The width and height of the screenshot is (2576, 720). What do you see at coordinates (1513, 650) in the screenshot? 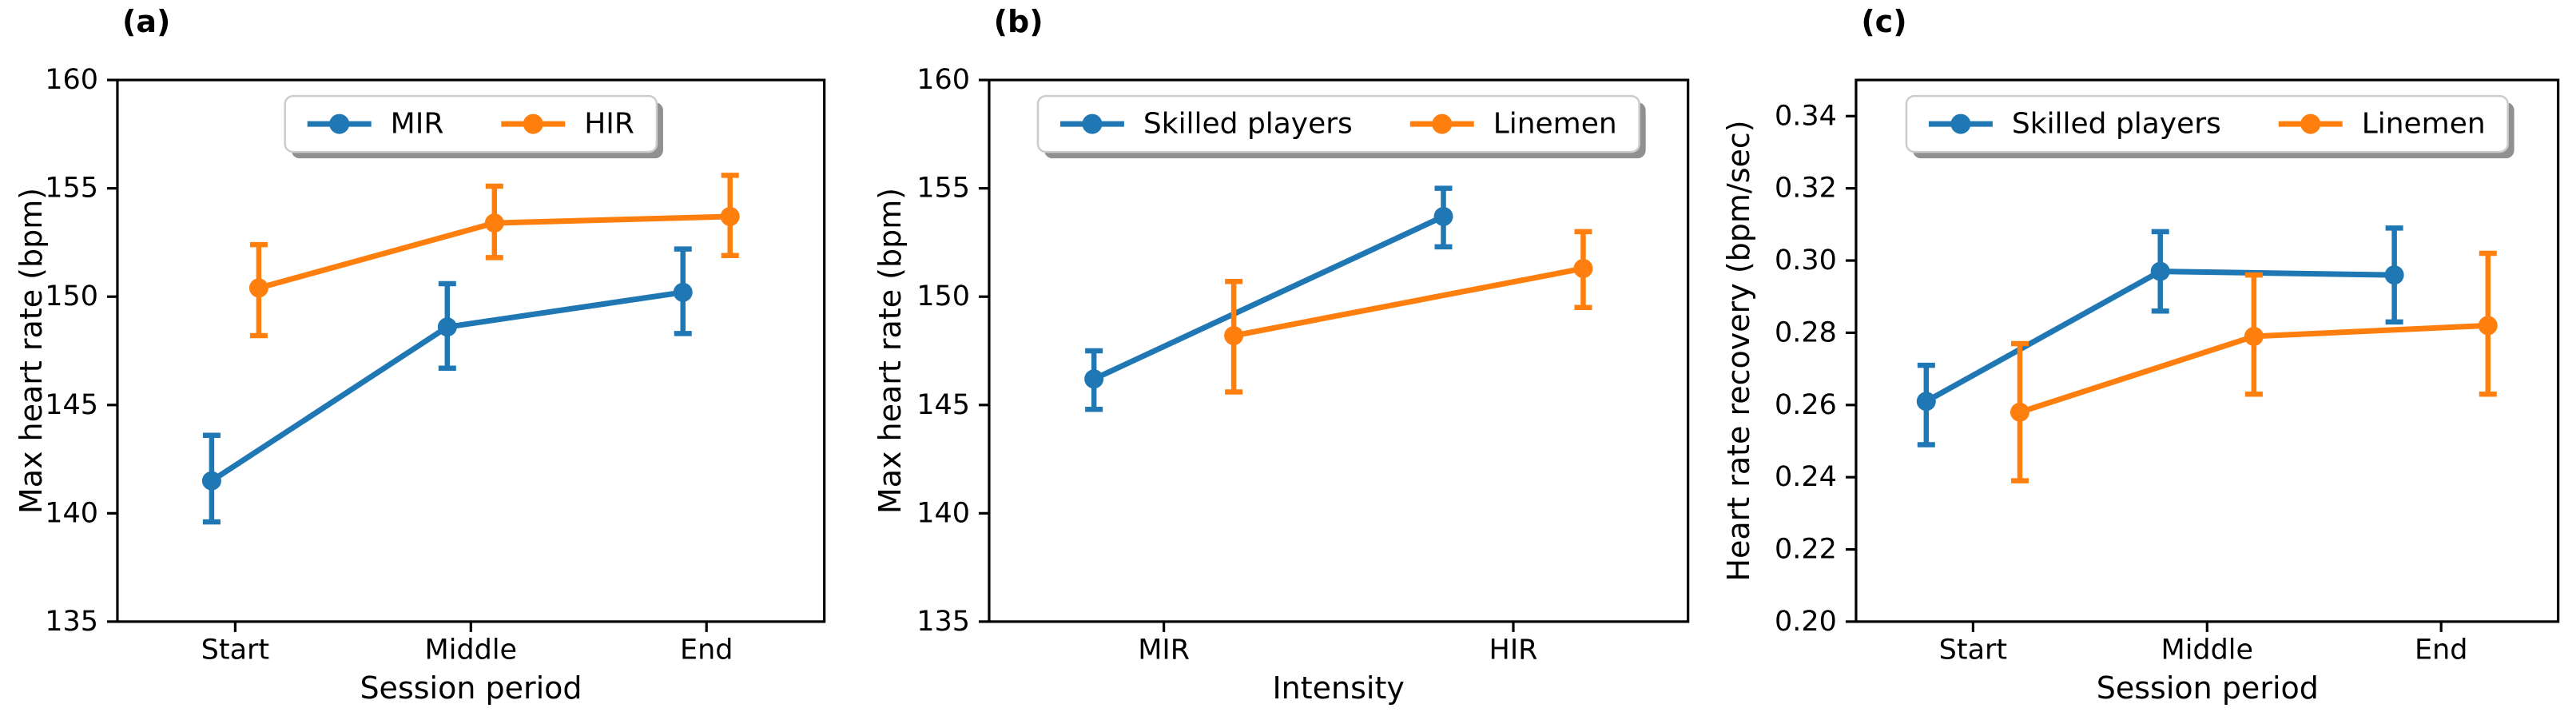
I see `x-tick-label: HIR` at bounding box center [1513, 650].